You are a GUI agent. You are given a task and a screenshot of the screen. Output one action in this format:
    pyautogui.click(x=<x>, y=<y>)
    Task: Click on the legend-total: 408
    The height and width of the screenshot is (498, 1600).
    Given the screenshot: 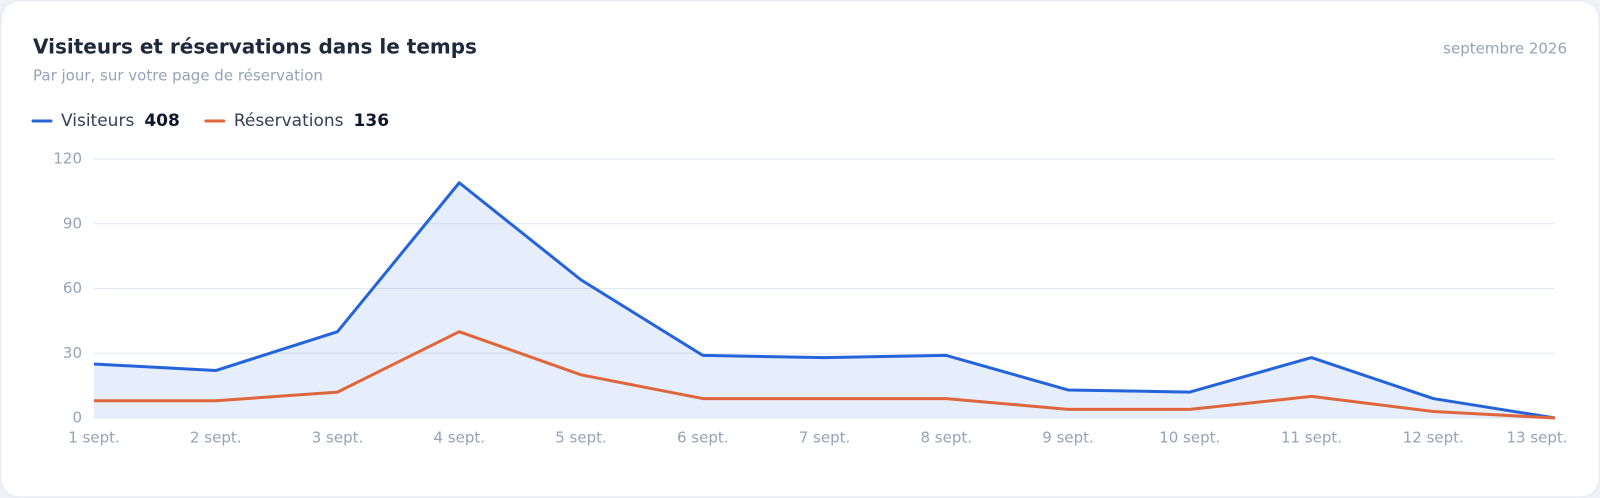 What is the action you would take?
    pyautogui.click(x=162, y=121)
    